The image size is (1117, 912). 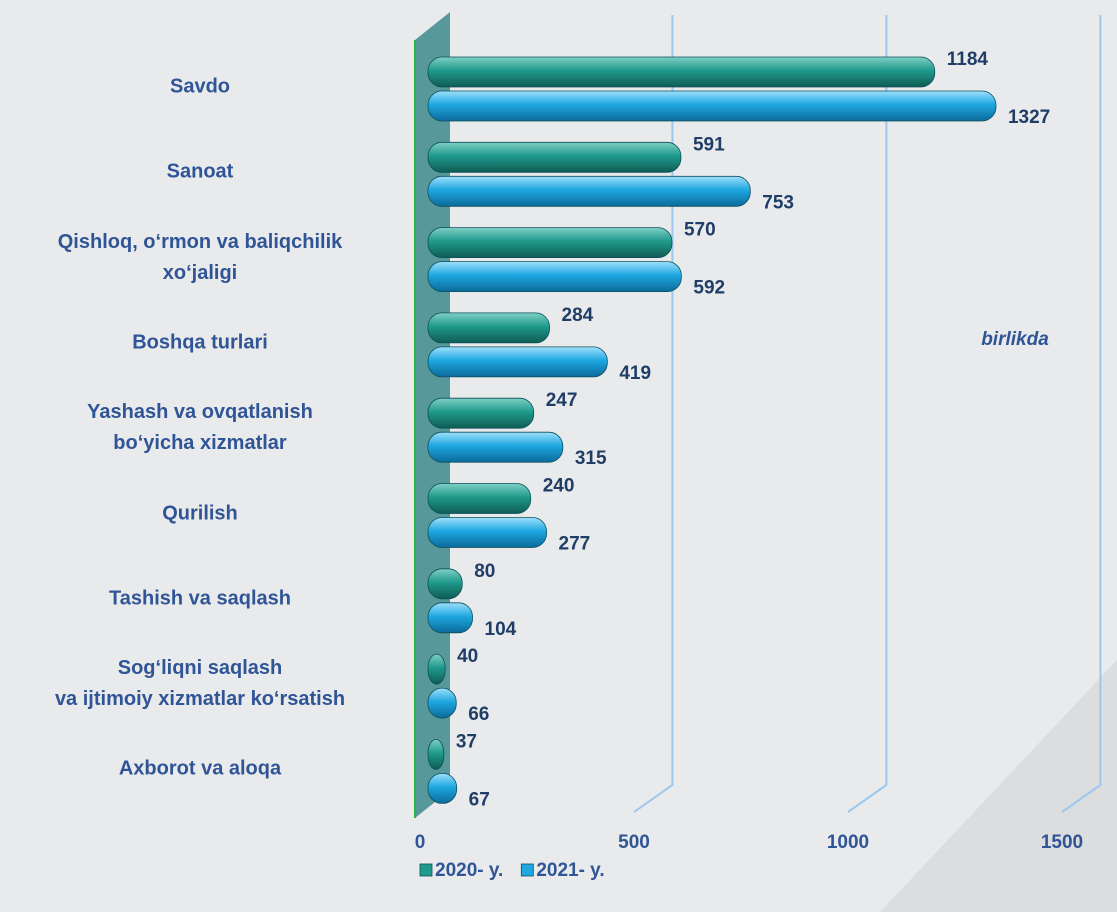 What do you see at coordinates (700, 230) in the screenshot?
I see `value-label: 570` at bounding box center [700, 230].